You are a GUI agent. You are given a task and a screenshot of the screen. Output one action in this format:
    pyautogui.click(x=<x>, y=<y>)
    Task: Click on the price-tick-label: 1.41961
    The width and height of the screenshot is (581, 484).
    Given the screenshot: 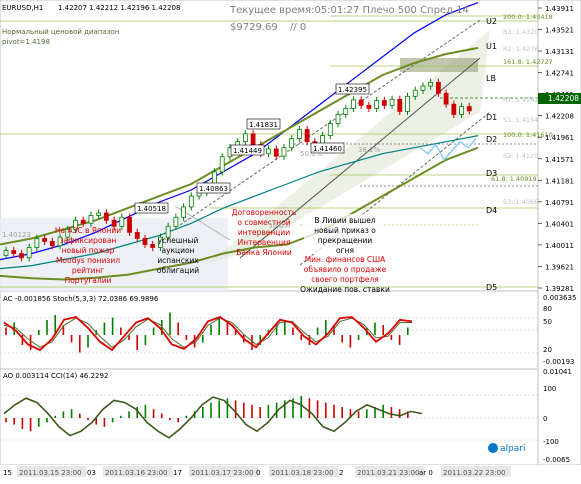 What is the action you would take?
    pyautogui.click(x=559, y=138)
    